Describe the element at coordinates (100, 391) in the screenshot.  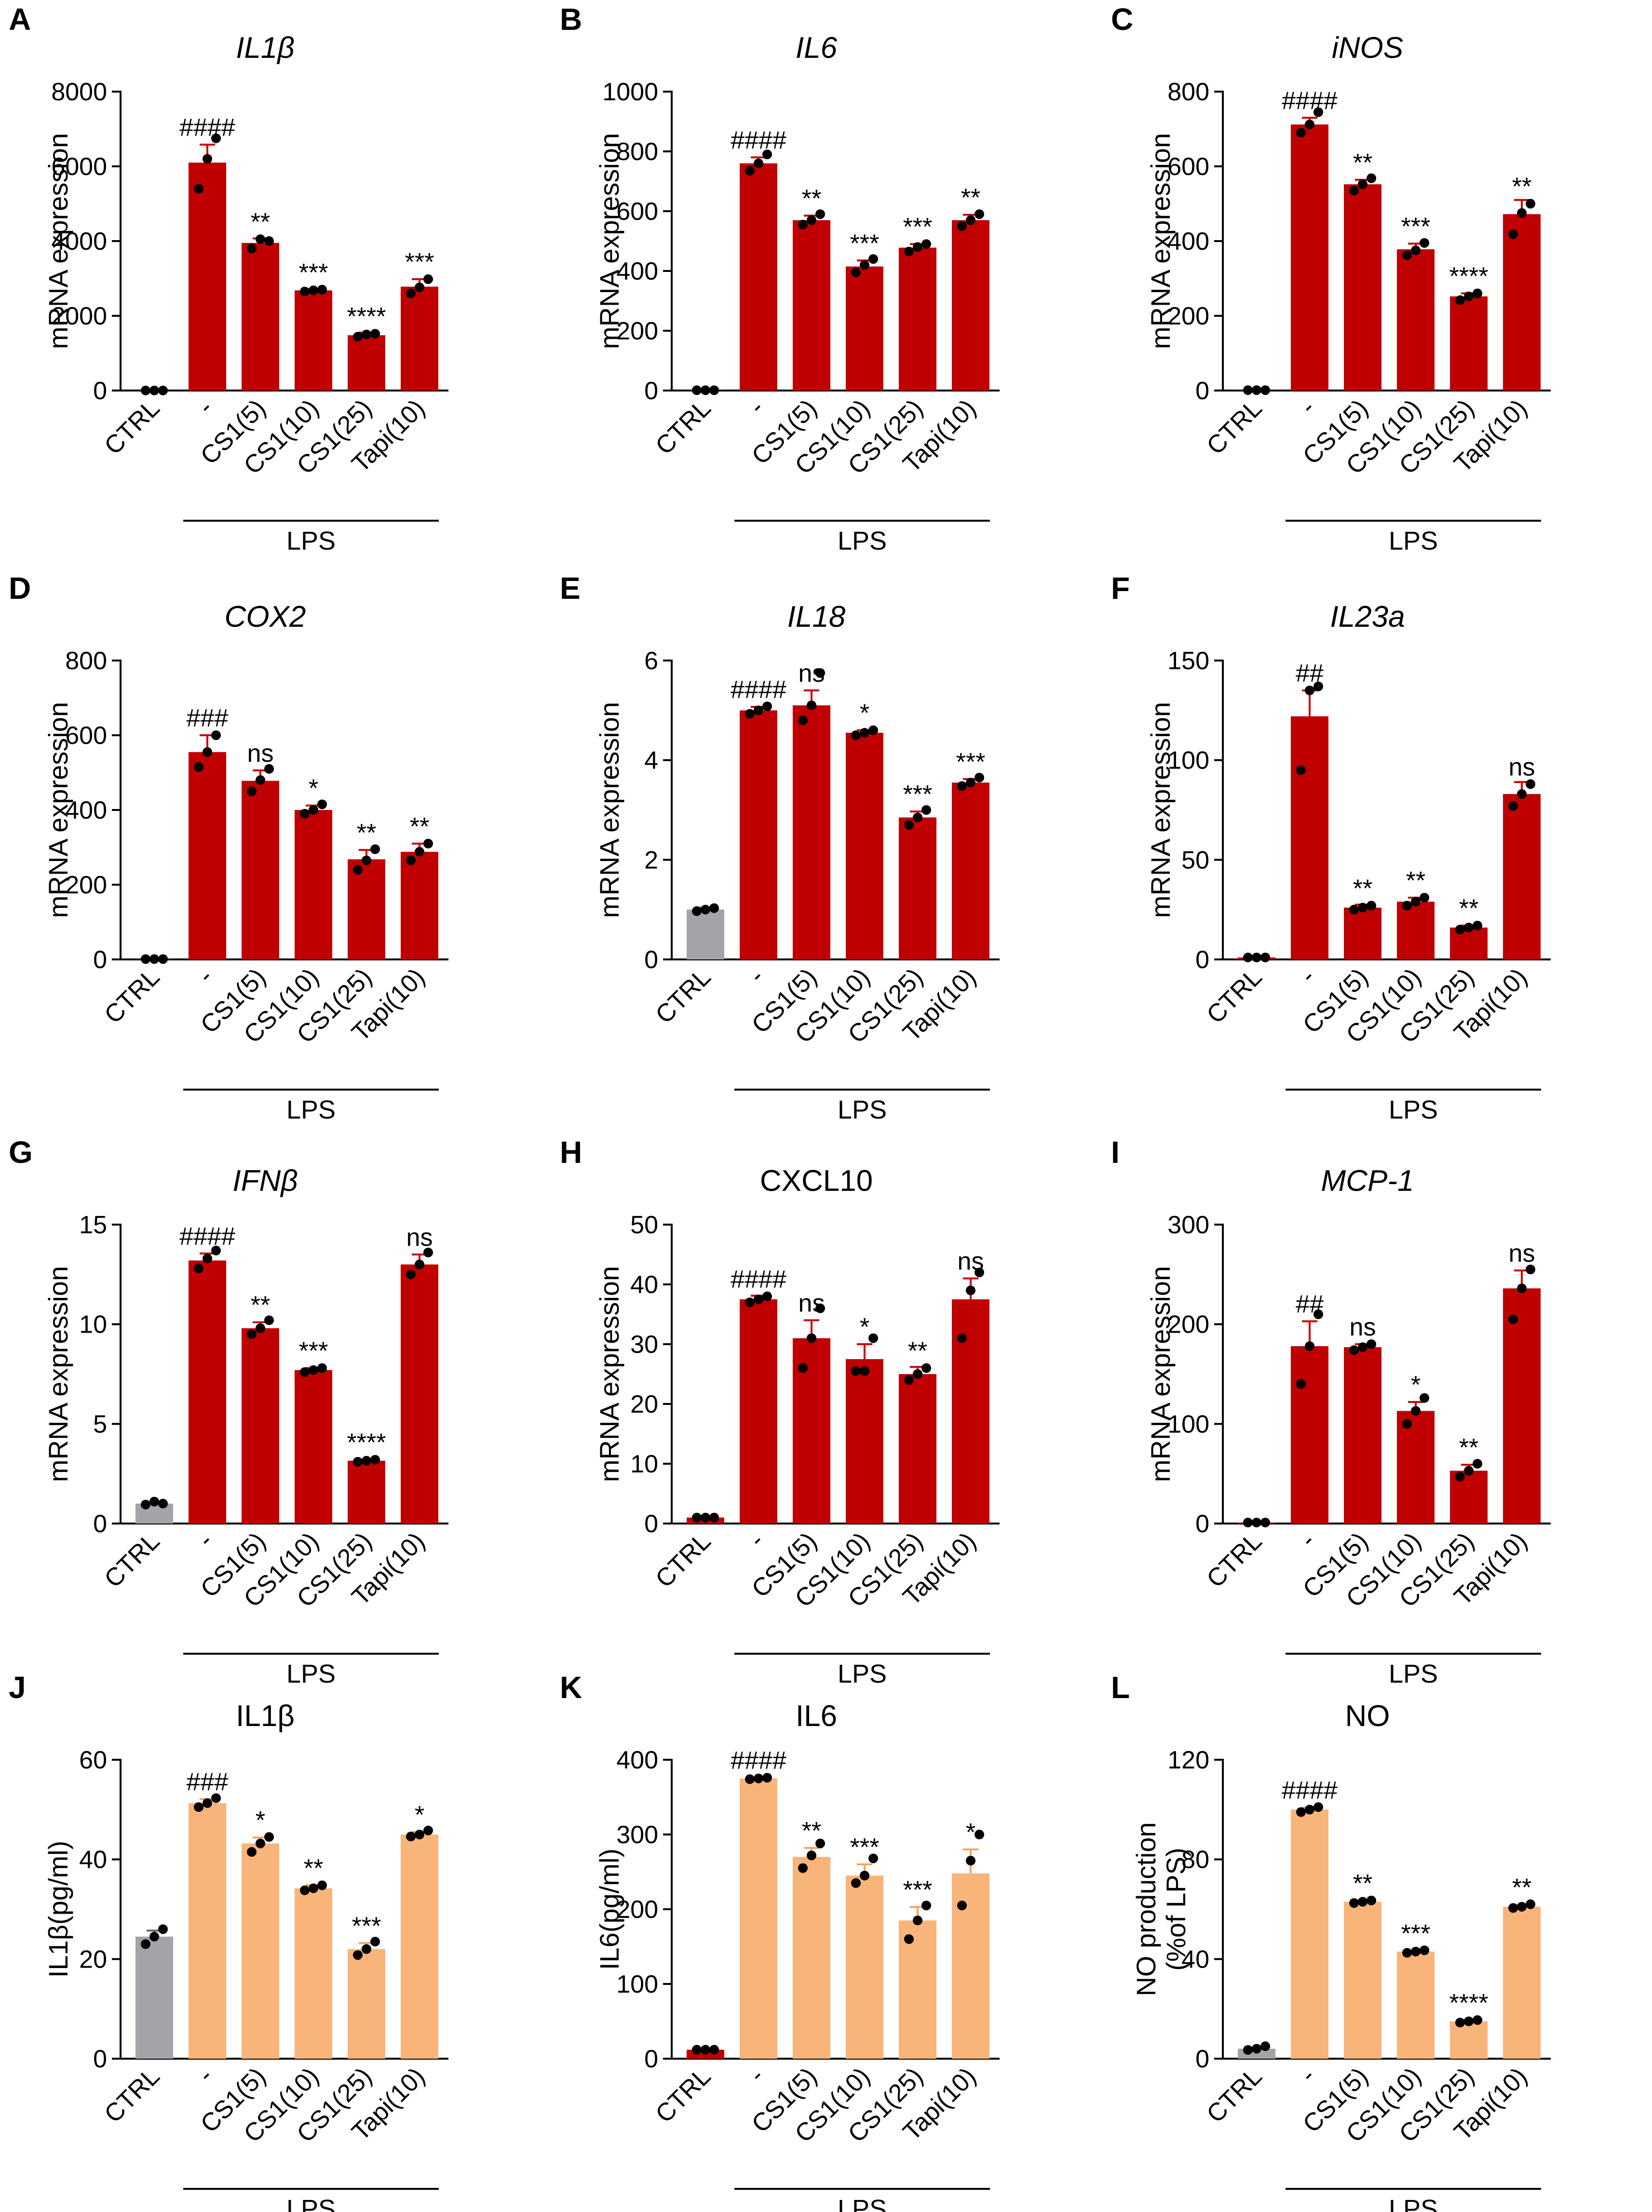
I see `y-tick-label: 0` at that location.